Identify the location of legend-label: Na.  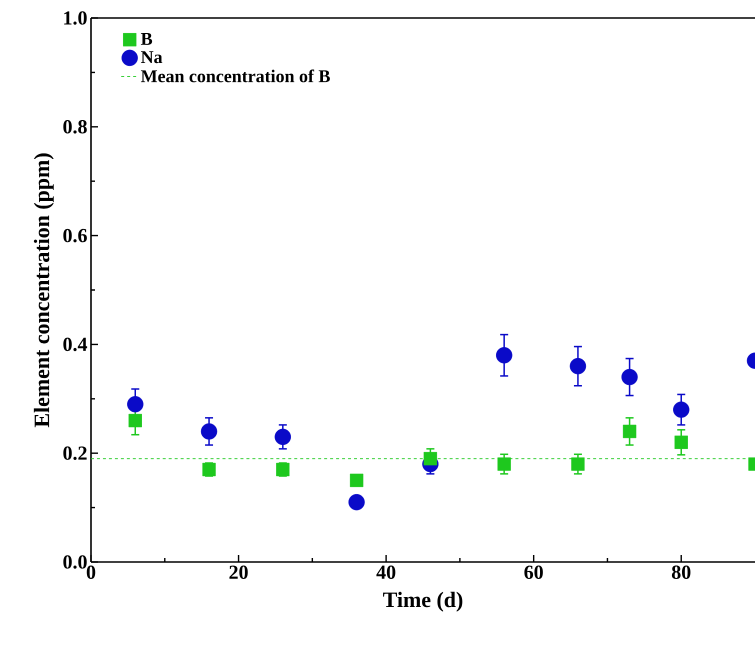
(151, 57).